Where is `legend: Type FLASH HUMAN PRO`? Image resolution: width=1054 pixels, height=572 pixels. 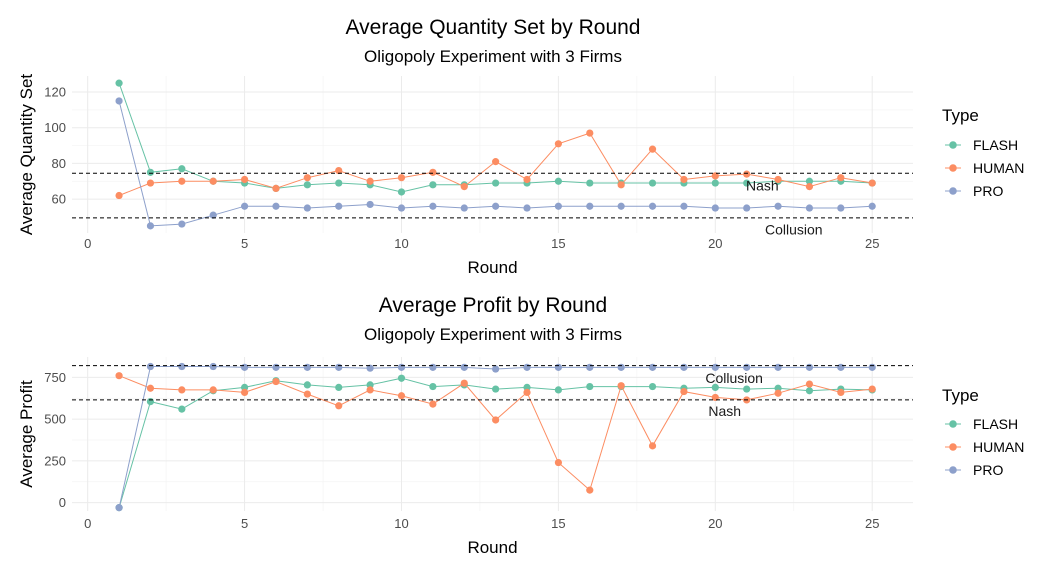 legend: Type FLASH HUMAN PRO is located at coordinates (983, 152).